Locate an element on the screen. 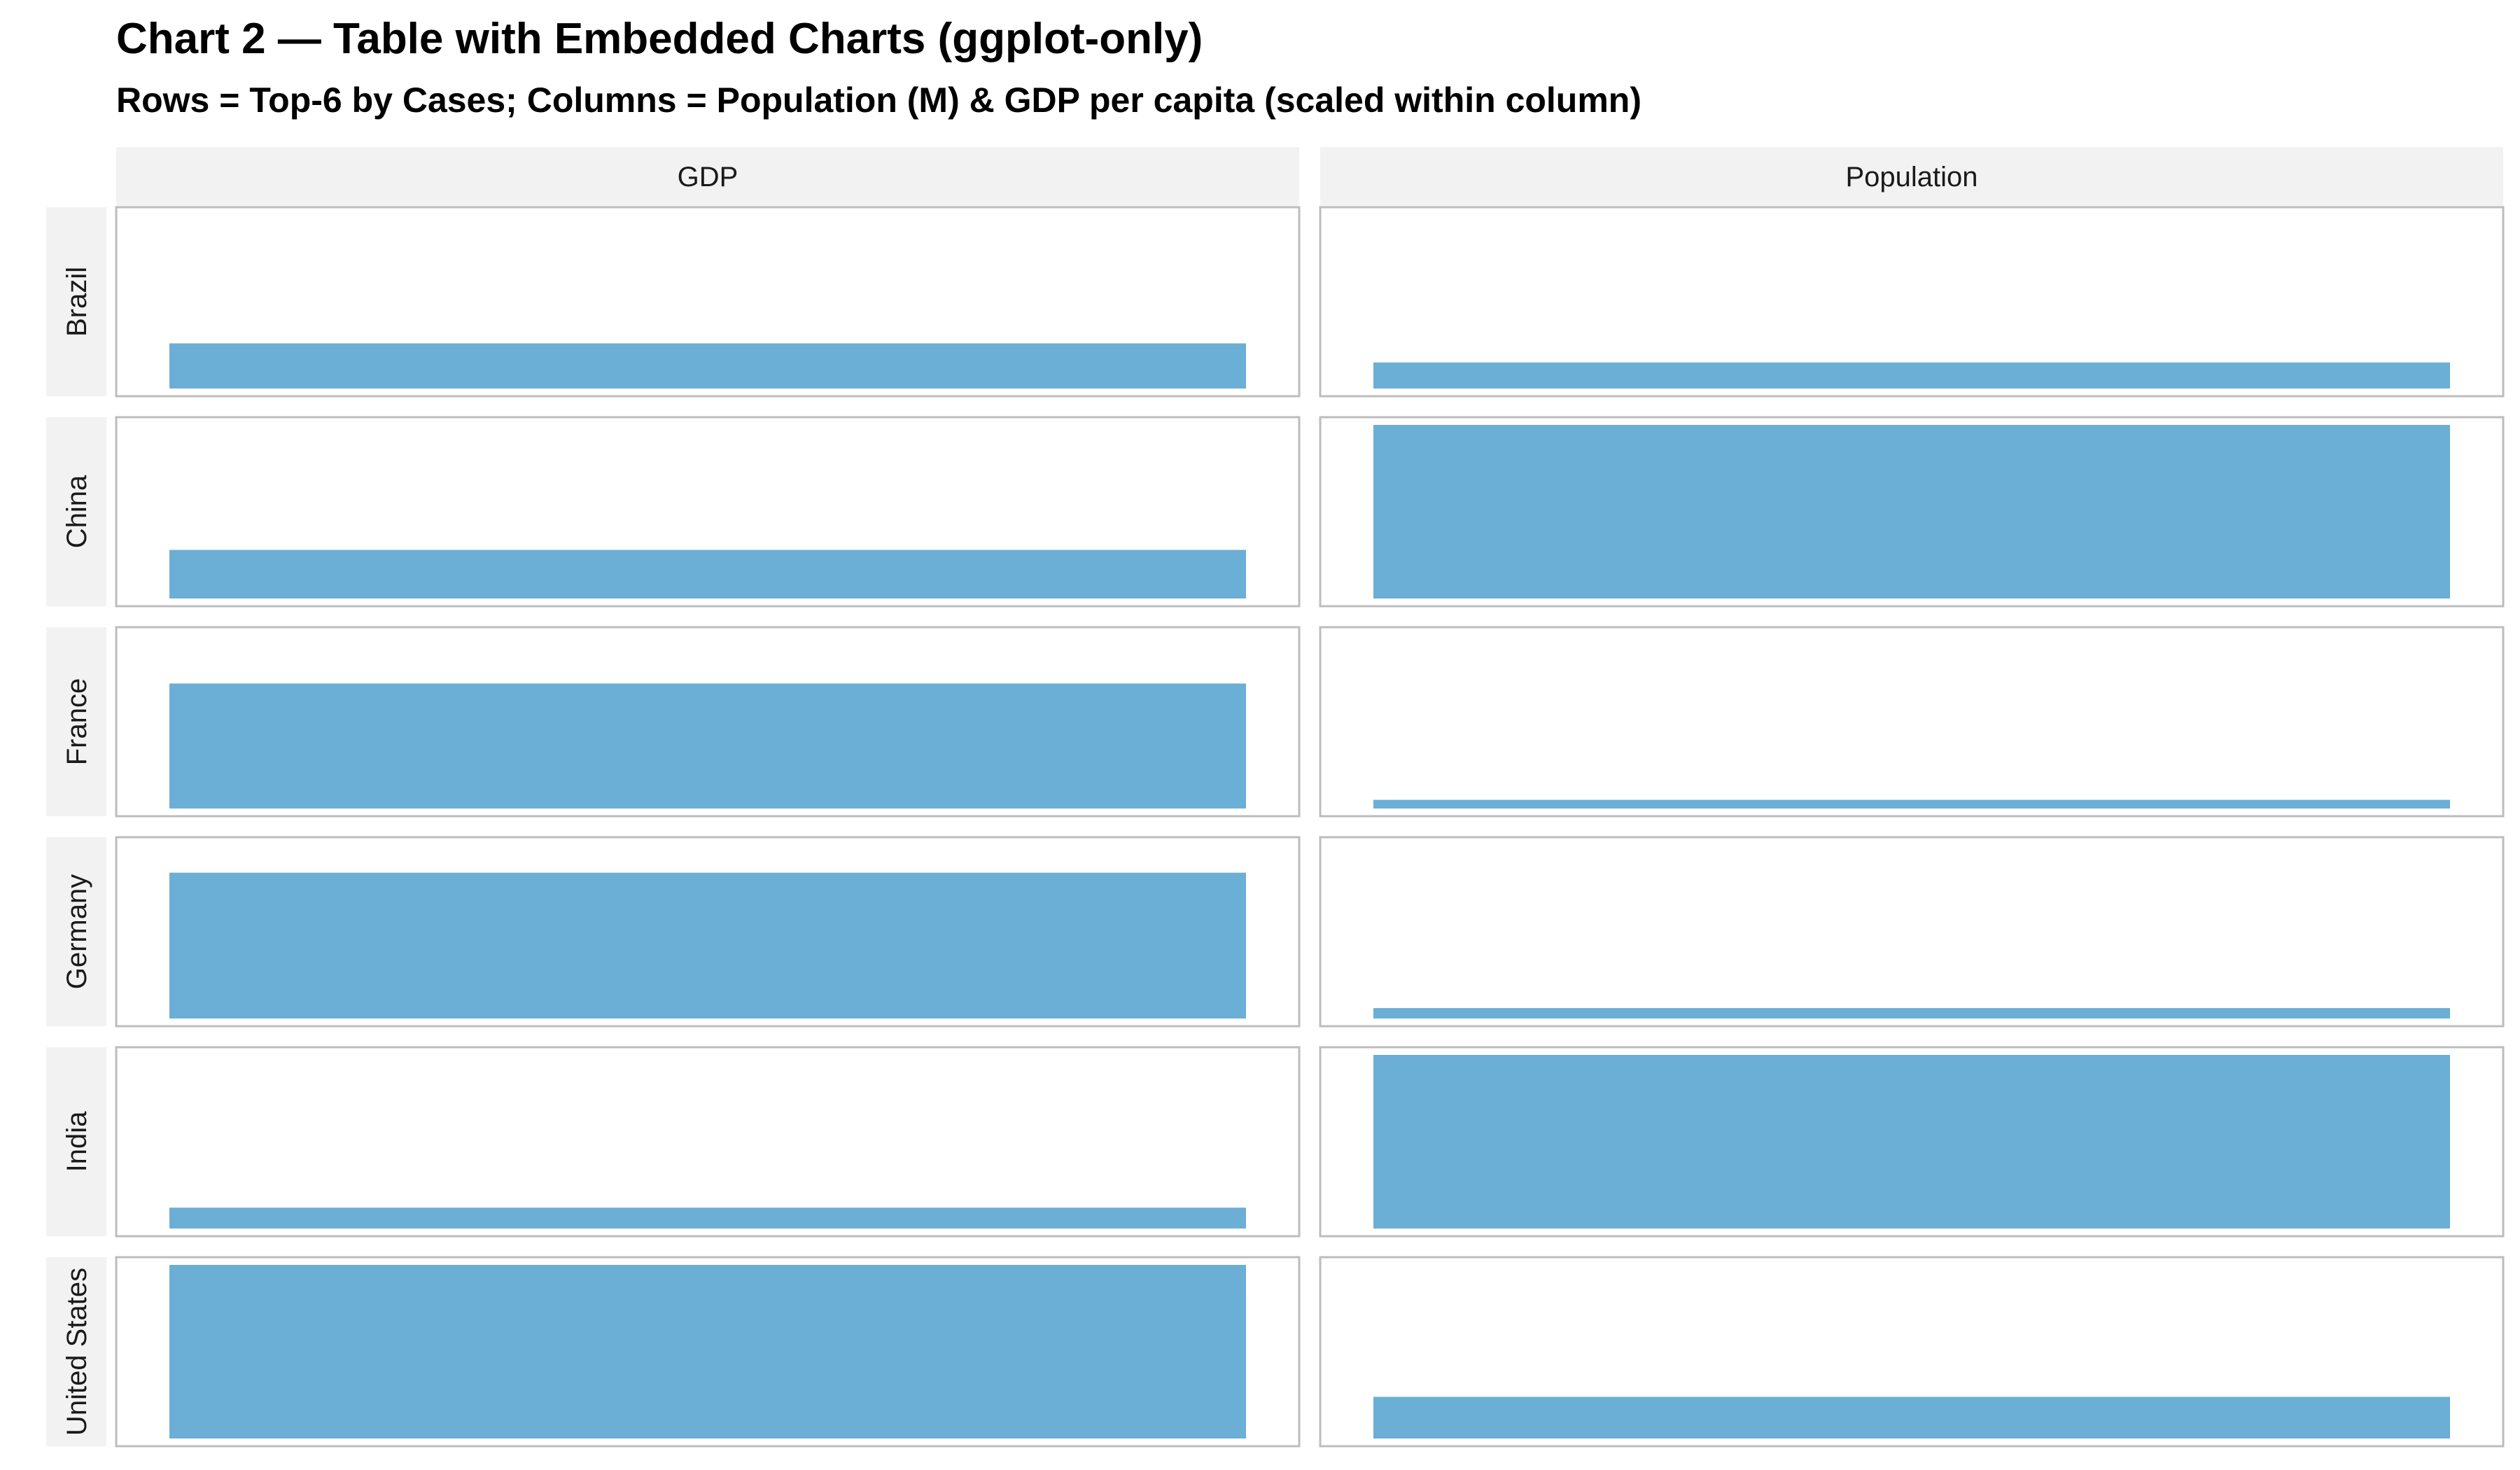 The height and width of the screenshot is (1470, 2520). row-strip-label-germany: Germany is located at coordinates (77, 932).